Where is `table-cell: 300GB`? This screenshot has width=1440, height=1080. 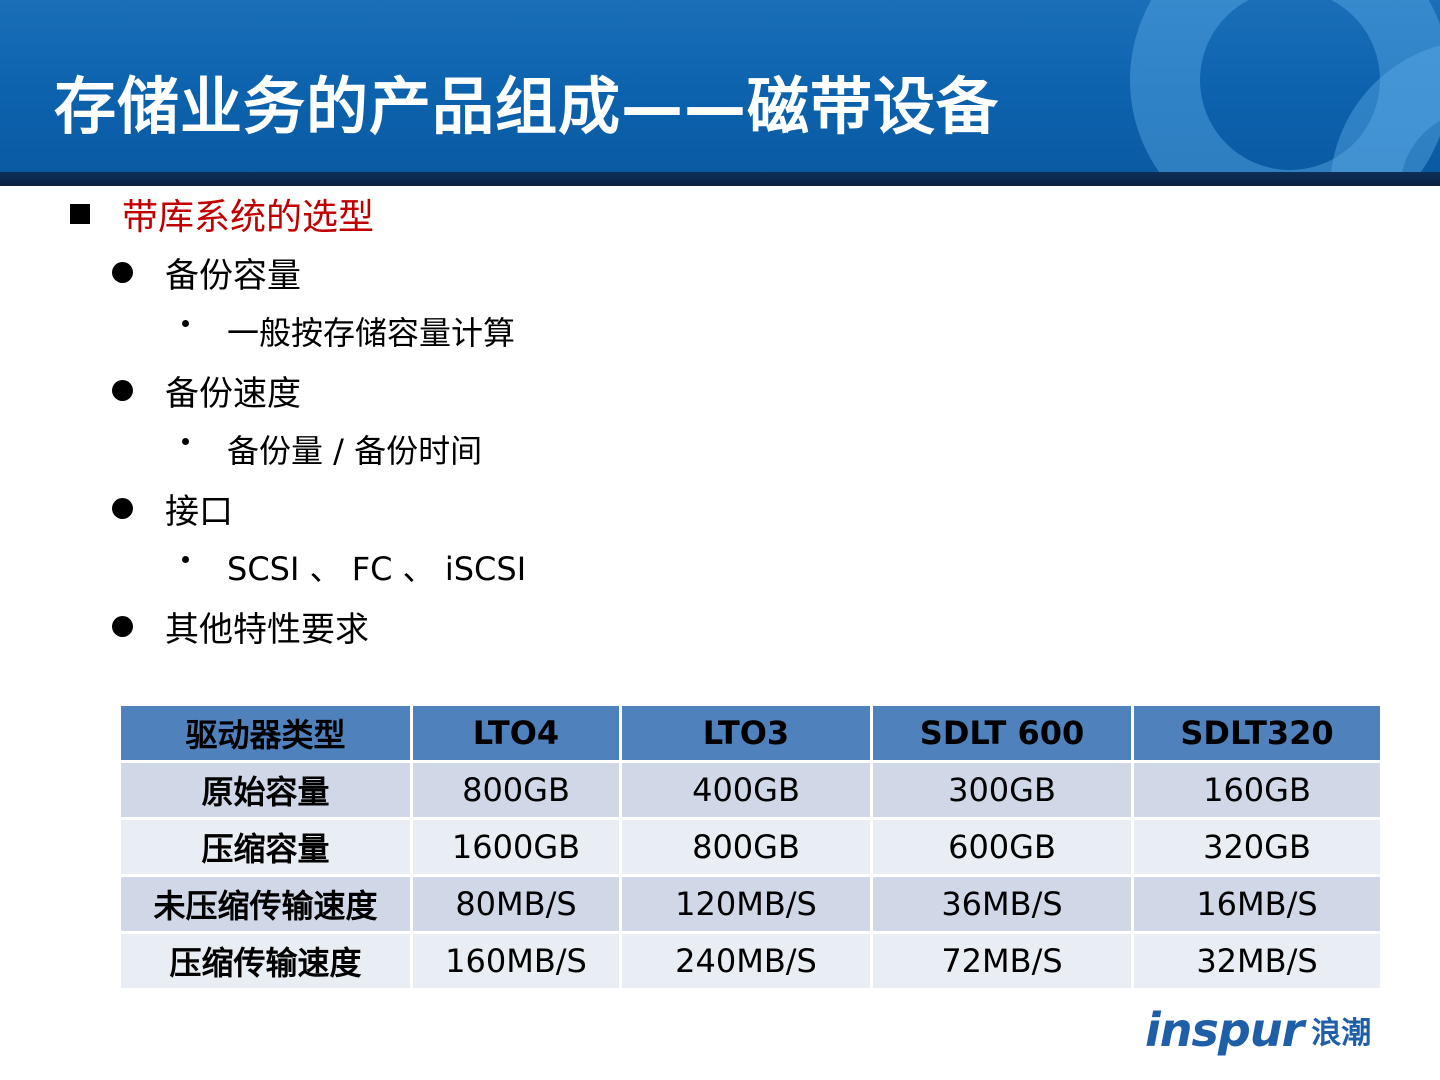 table-cell: 300GB is located at coordinates (1002, 790).